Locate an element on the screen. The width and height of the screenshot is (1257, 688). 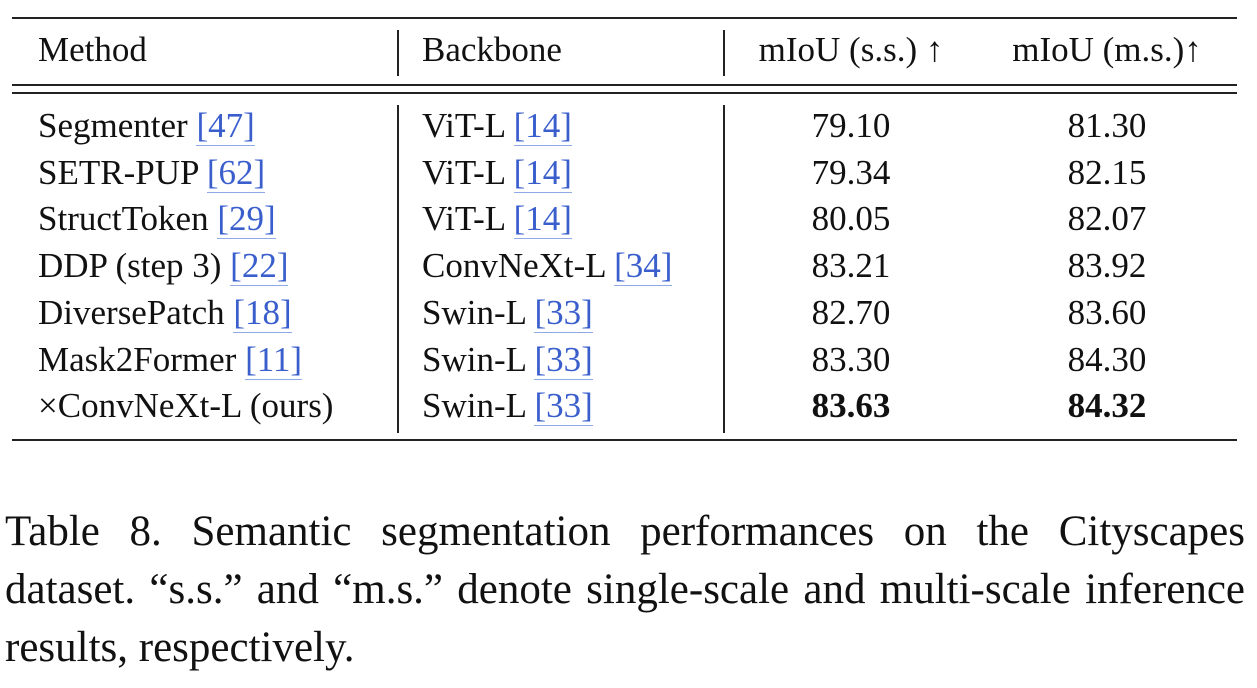
method-cell: SETR-PUP [62] is located at coordinates (152, 173).